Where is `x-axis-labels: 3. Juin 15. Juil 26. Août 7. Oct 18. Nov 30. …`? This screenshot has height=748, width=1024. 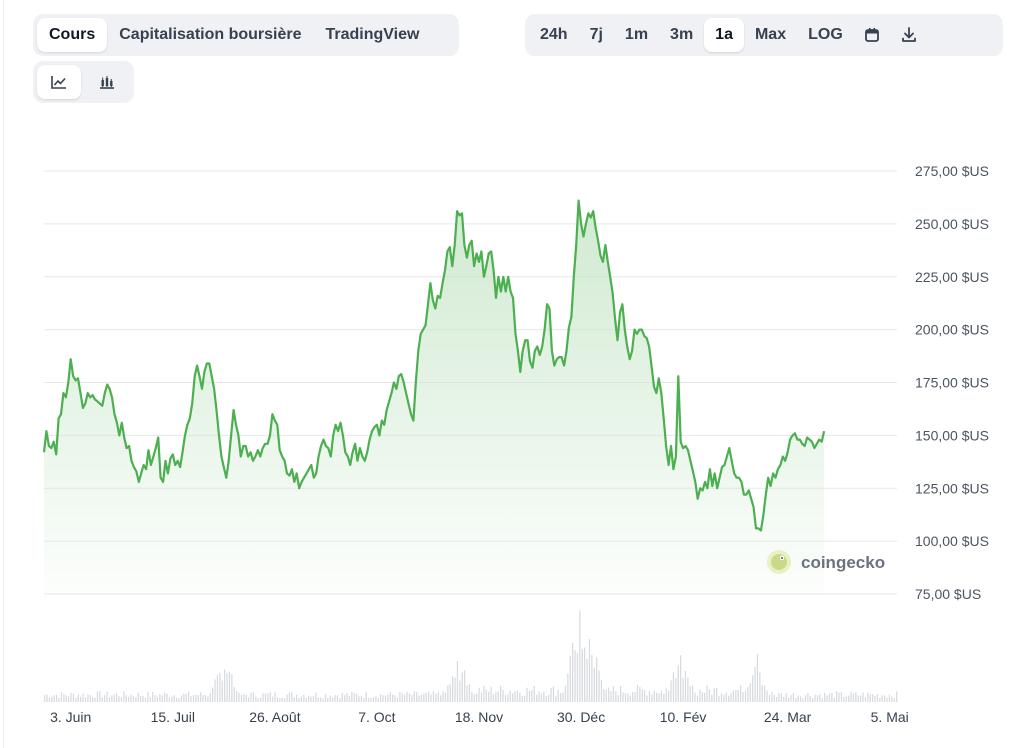 x-axis-labels: 3. Juin 15. Juil 26. Août 7. Oct 18. Nov 30. … is located at coordinates (479, 717).